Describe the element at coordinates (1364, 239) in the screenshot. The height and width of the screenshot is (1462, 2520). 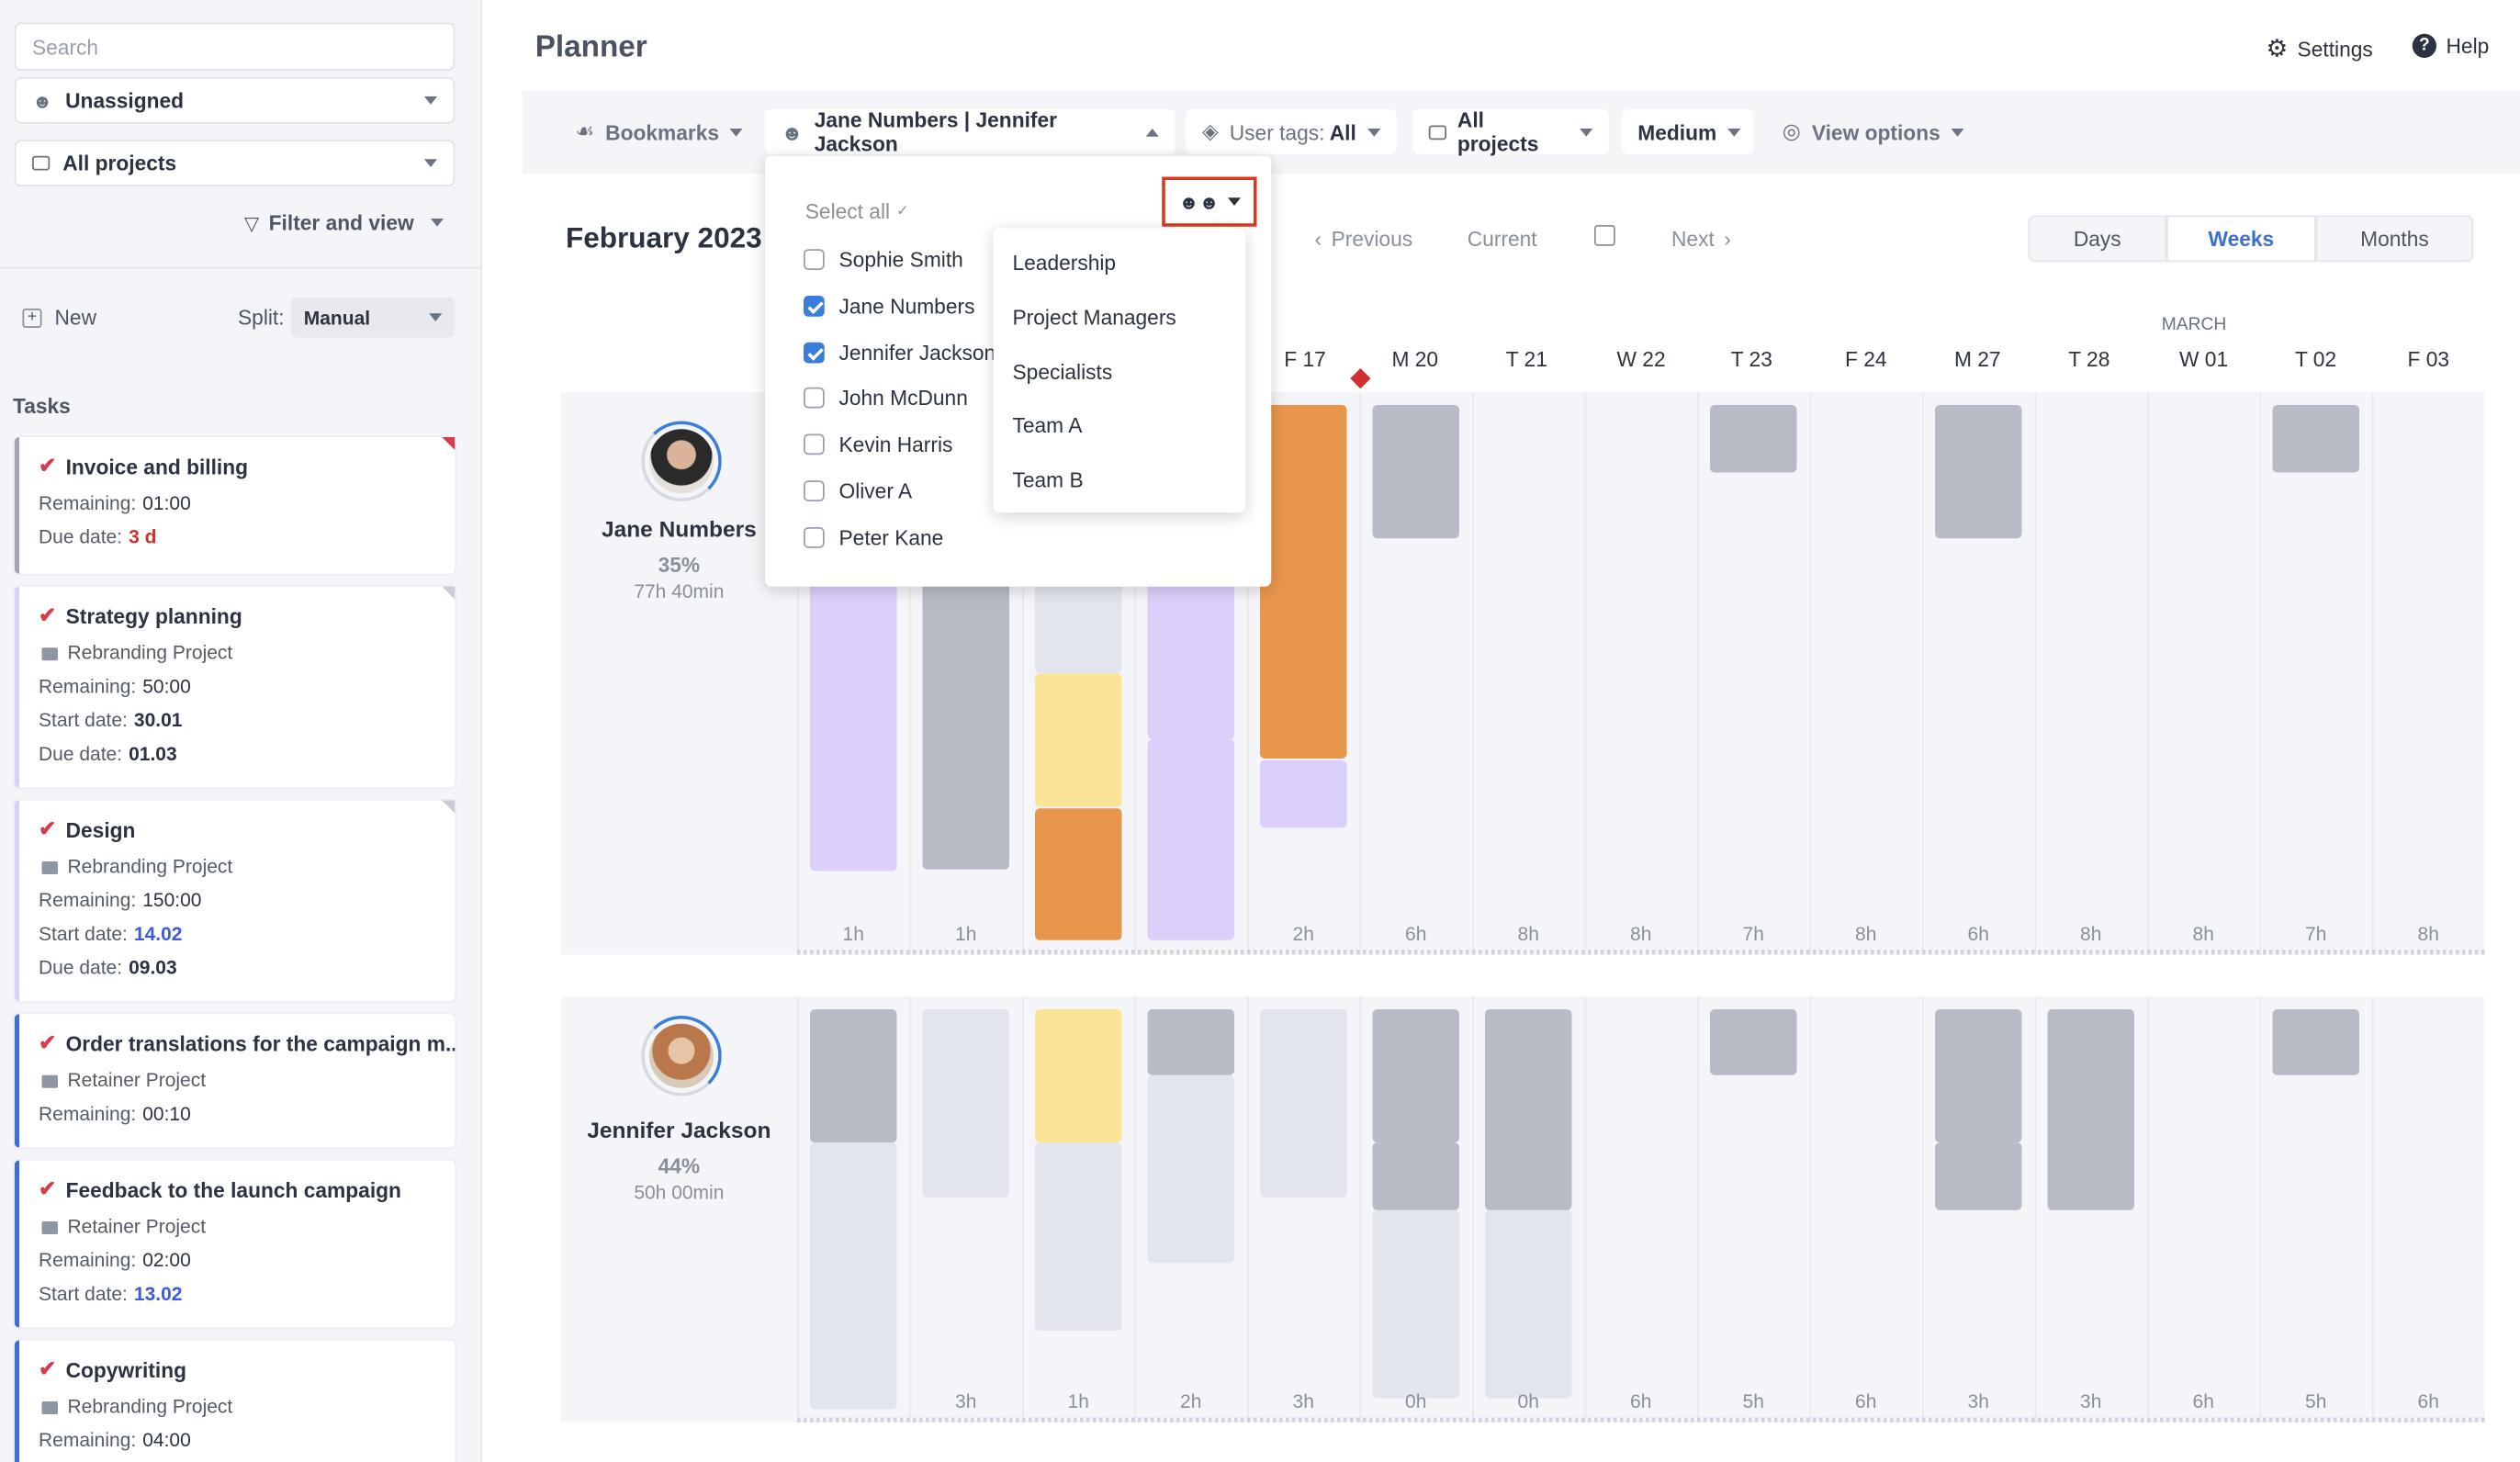
I see `previous-button: ‹ Previous` at that location.